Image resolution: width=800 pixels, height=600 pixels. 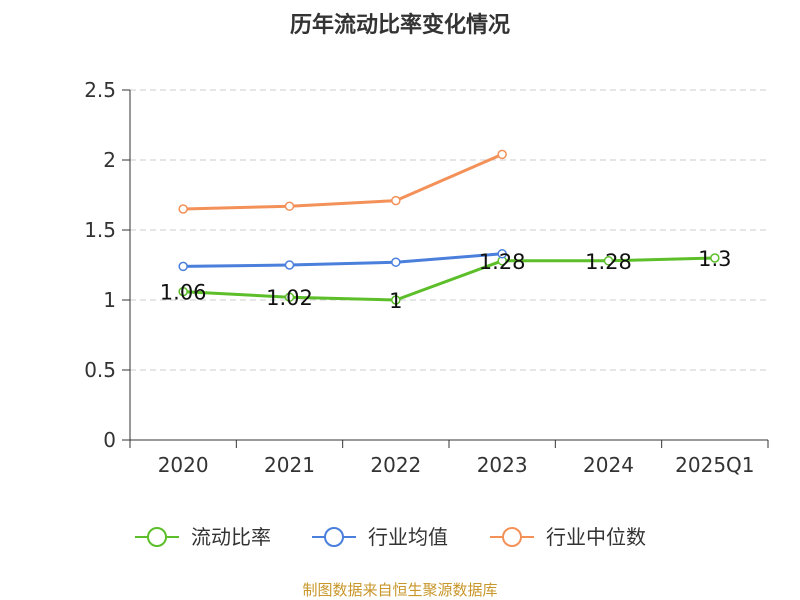 What do you see at coordinates (596, 537) in the screenshot?
I see `legend-label: 行业中位数` at bounding box center [596, 537].